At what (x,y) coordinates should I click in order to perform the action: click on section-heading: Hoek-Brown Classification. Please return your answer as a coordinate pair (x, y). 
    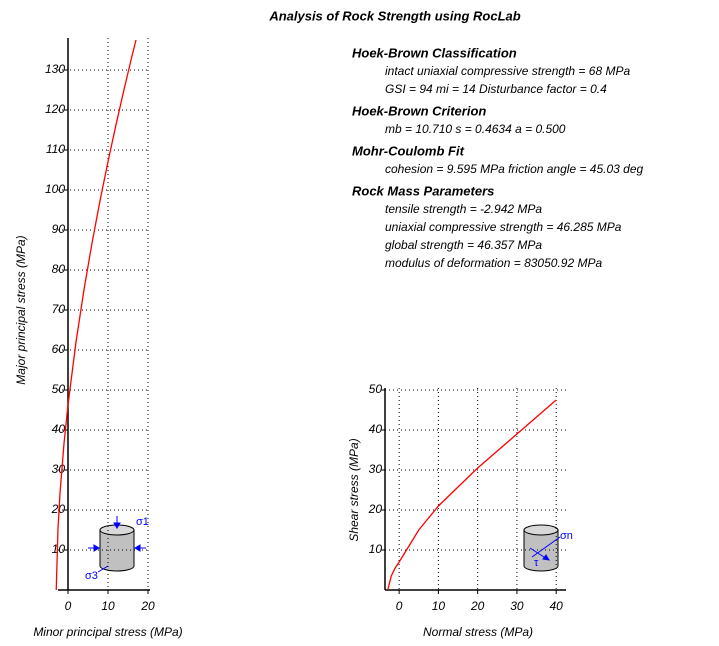
    Looking at the image, I should click on (434, 52).